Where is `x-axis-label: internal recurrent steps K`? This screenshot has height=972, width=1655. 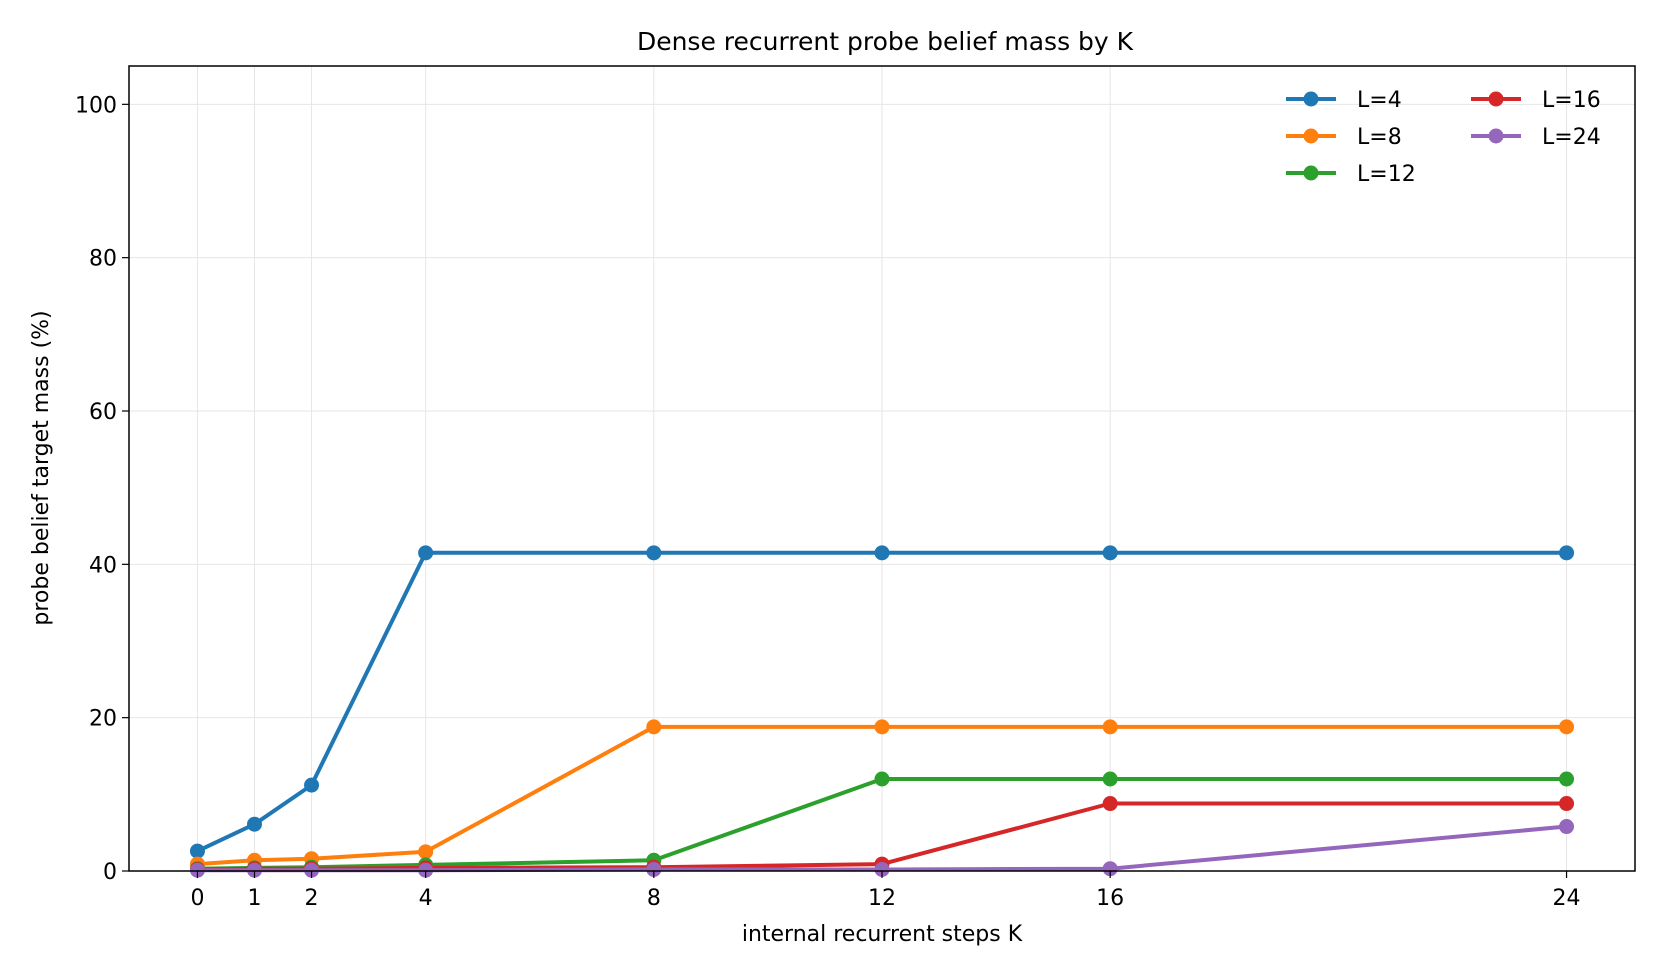
x-axis-label: internal recurrent steps K is located at coordinates (882, 934).